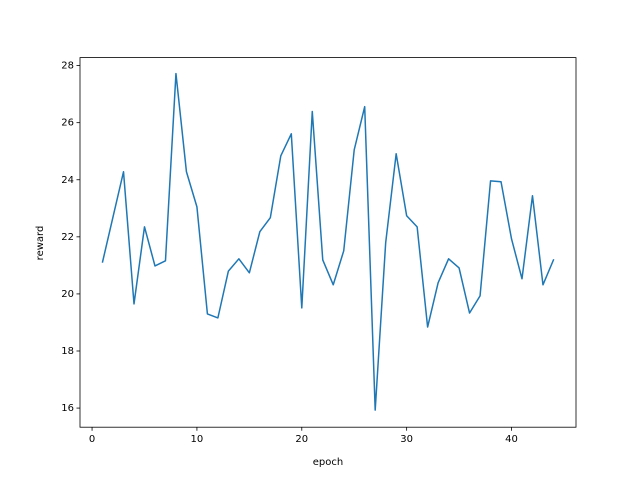 The height and width of the screenshot is (480, 640). Describe the element at coordinates (67, 237) in the screenshot. I see `y-tick-label: 22` at that location.